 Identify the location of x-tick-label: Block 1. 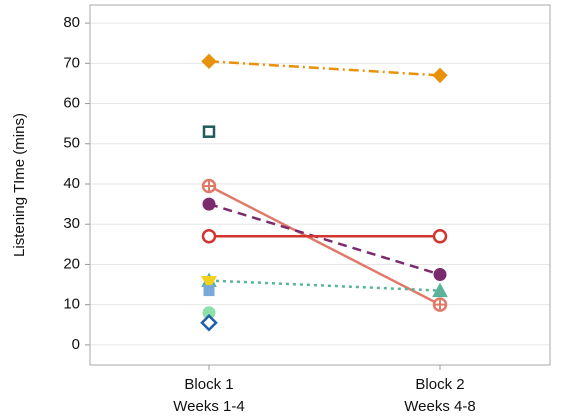
(208, 384).